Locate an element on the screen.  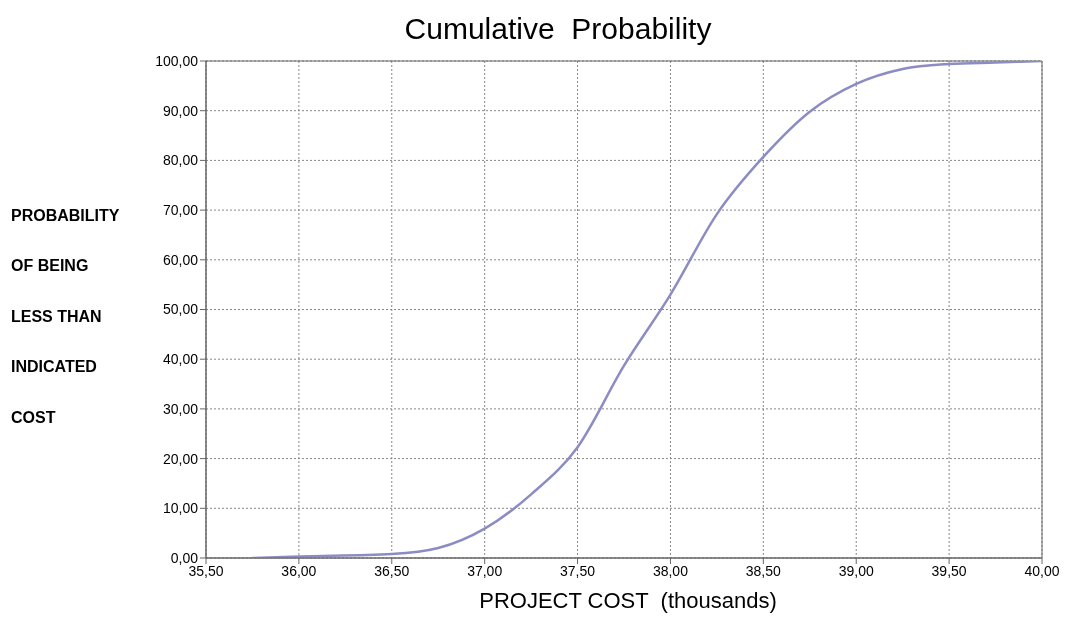
x-tick-label: 38,00 is located at coordinates (670, 570).